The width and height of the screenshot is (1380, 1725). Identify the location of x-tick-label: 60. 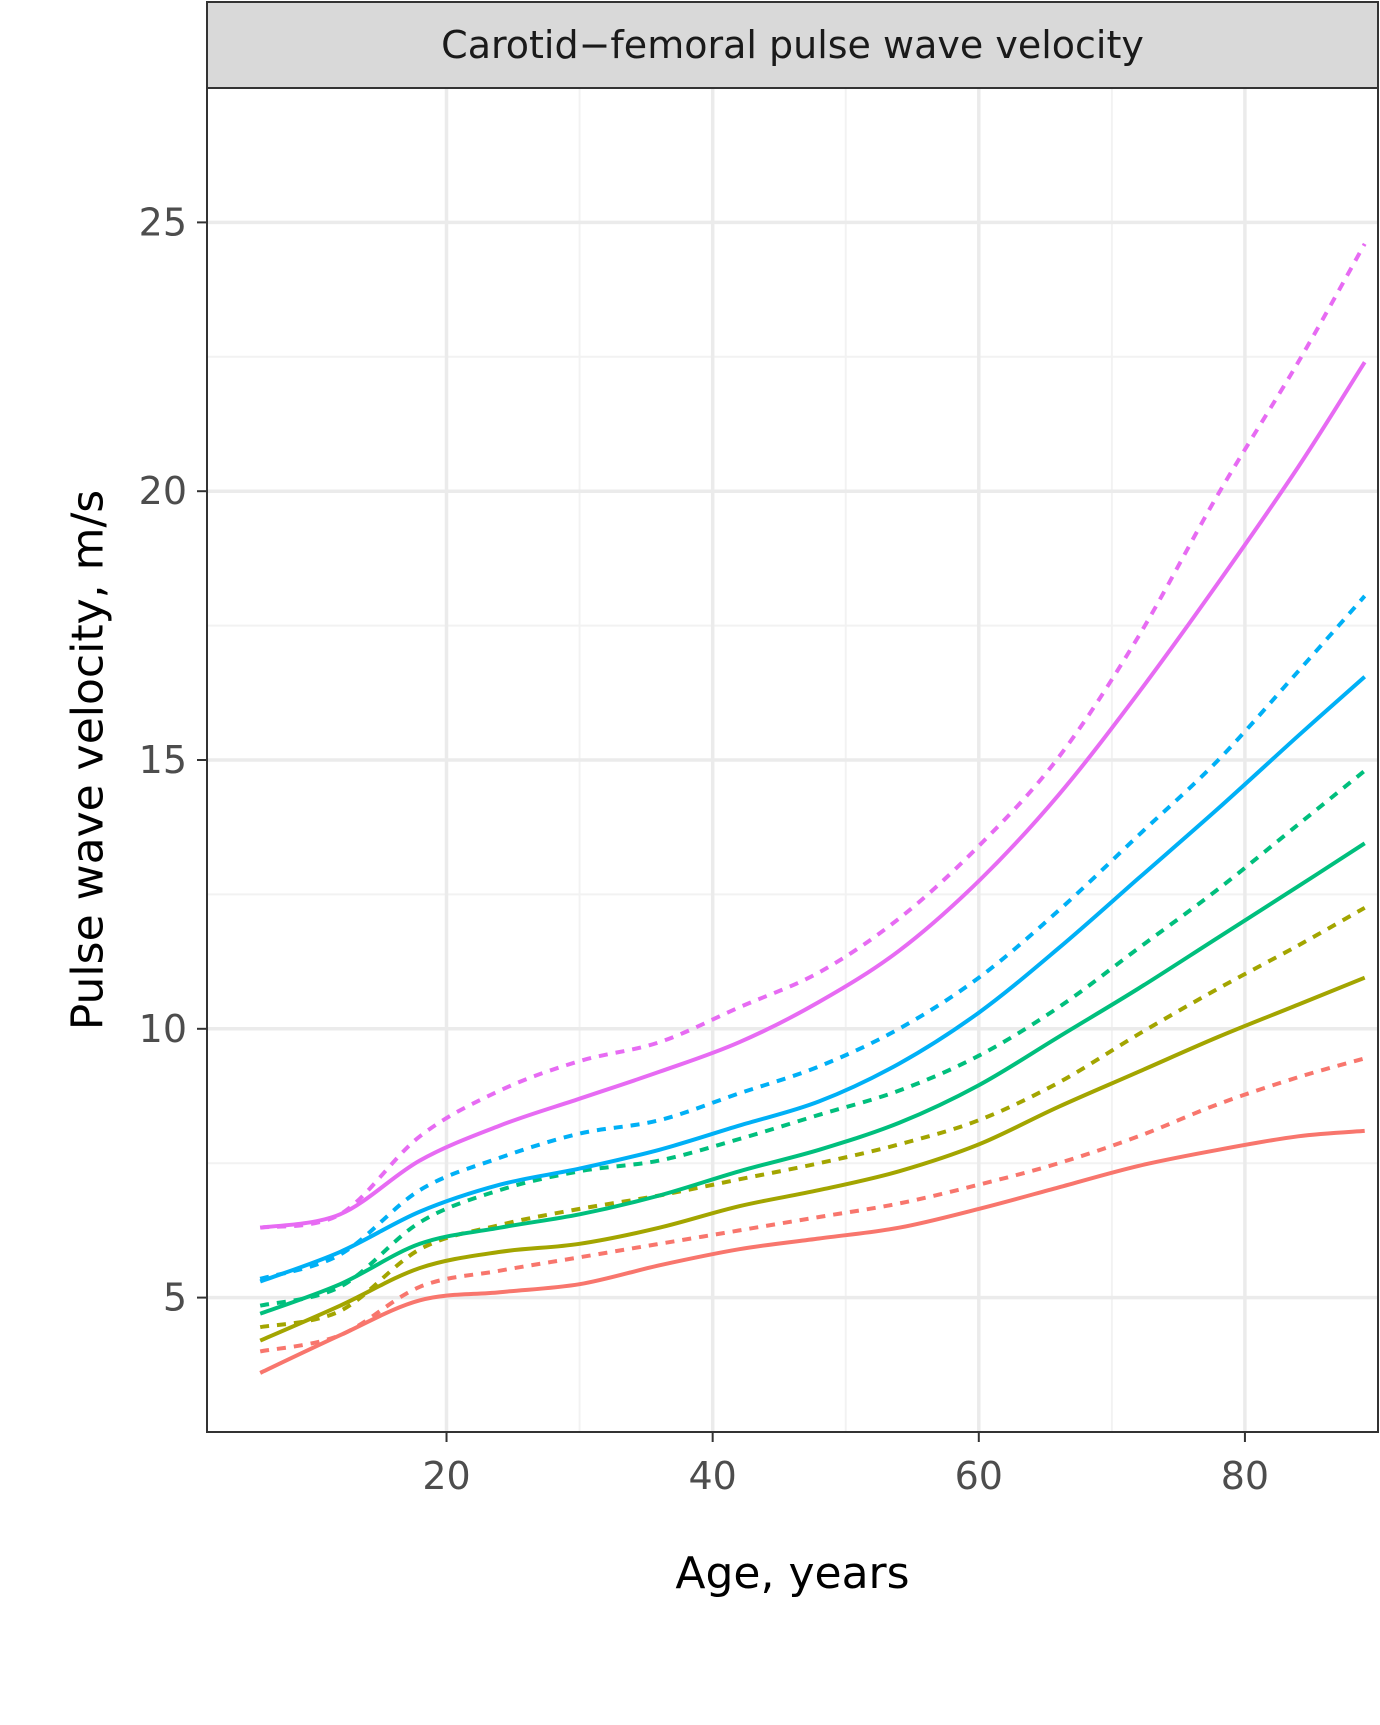
(979, 1476).